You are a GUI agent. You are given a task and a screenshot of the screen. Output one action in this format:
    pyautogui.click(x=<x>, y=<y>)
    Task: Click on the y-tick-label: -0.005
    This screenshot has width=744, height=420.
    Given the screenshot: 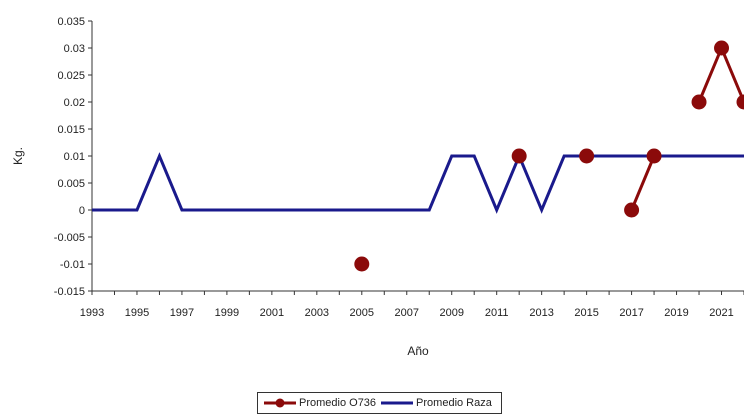 What is the action you would take?
    pyautogui.click(x=69, y=238)
    